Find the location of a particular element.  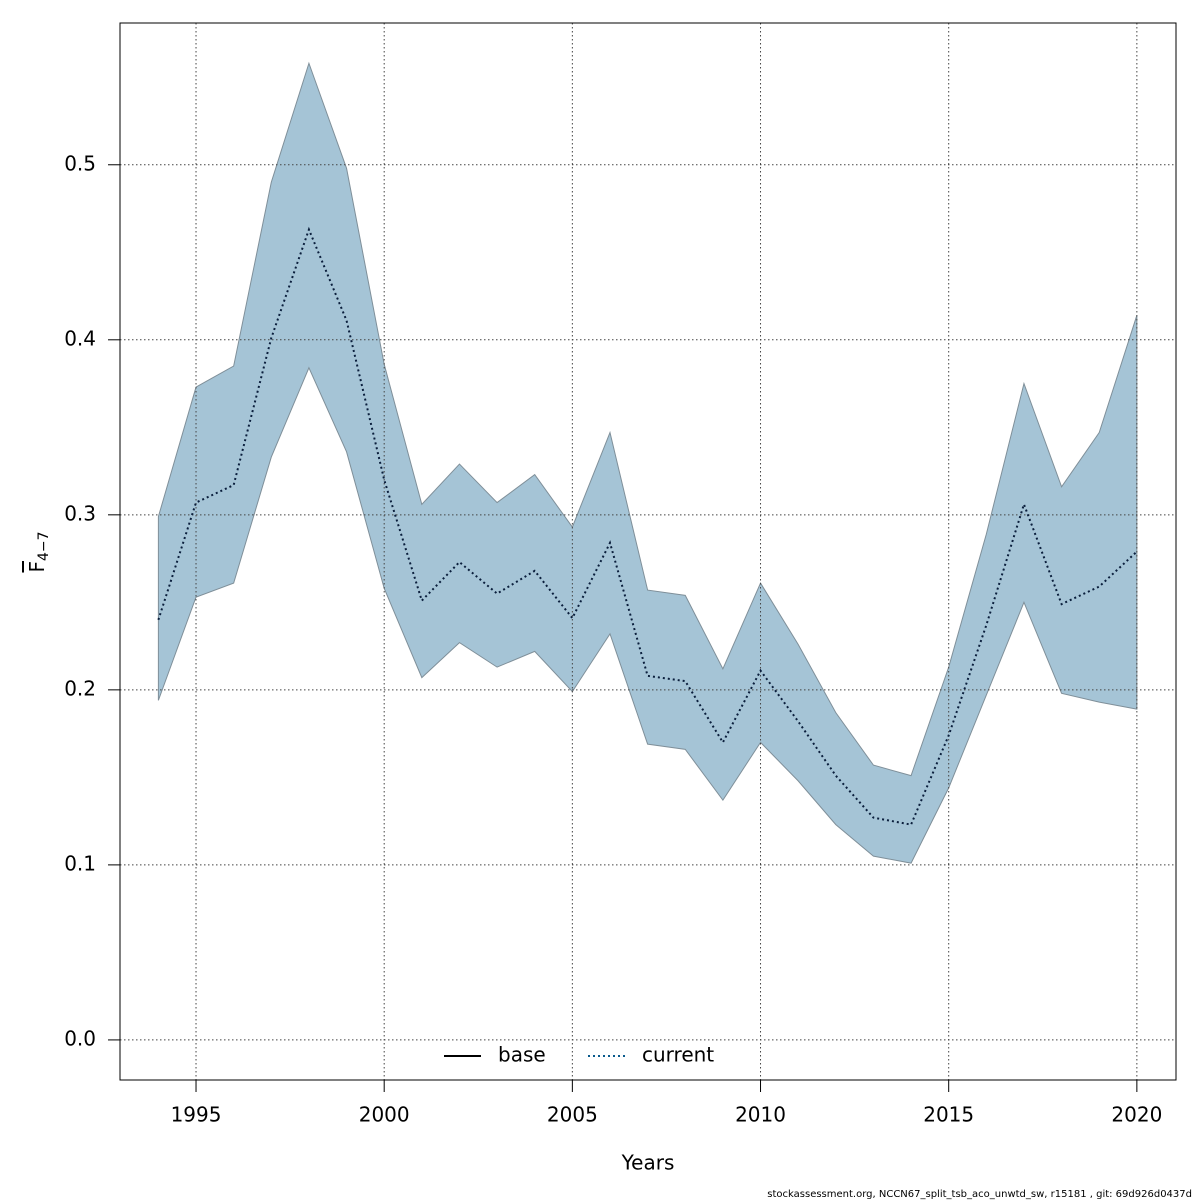

y-tick-label: 0.1 is located at coordinates (80, 863).